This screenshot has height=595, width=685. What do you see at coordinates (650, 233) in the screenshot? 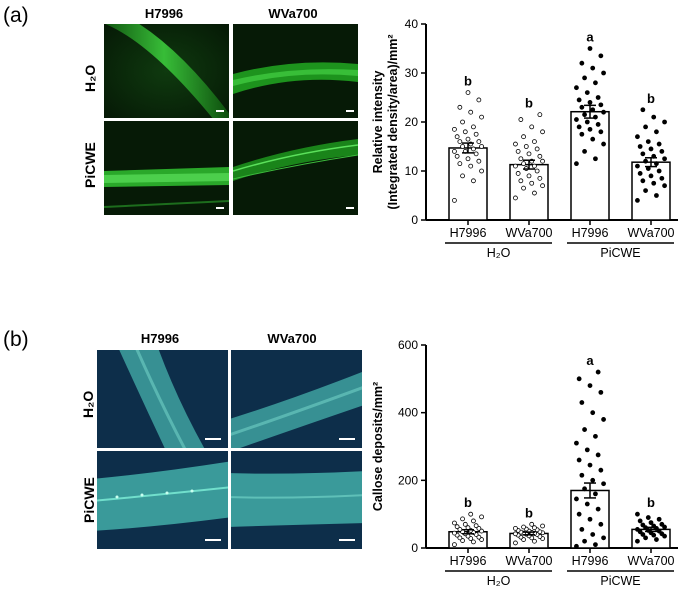
I see `chart-a-category-label: WVa700` at bounding box center [650, 233].